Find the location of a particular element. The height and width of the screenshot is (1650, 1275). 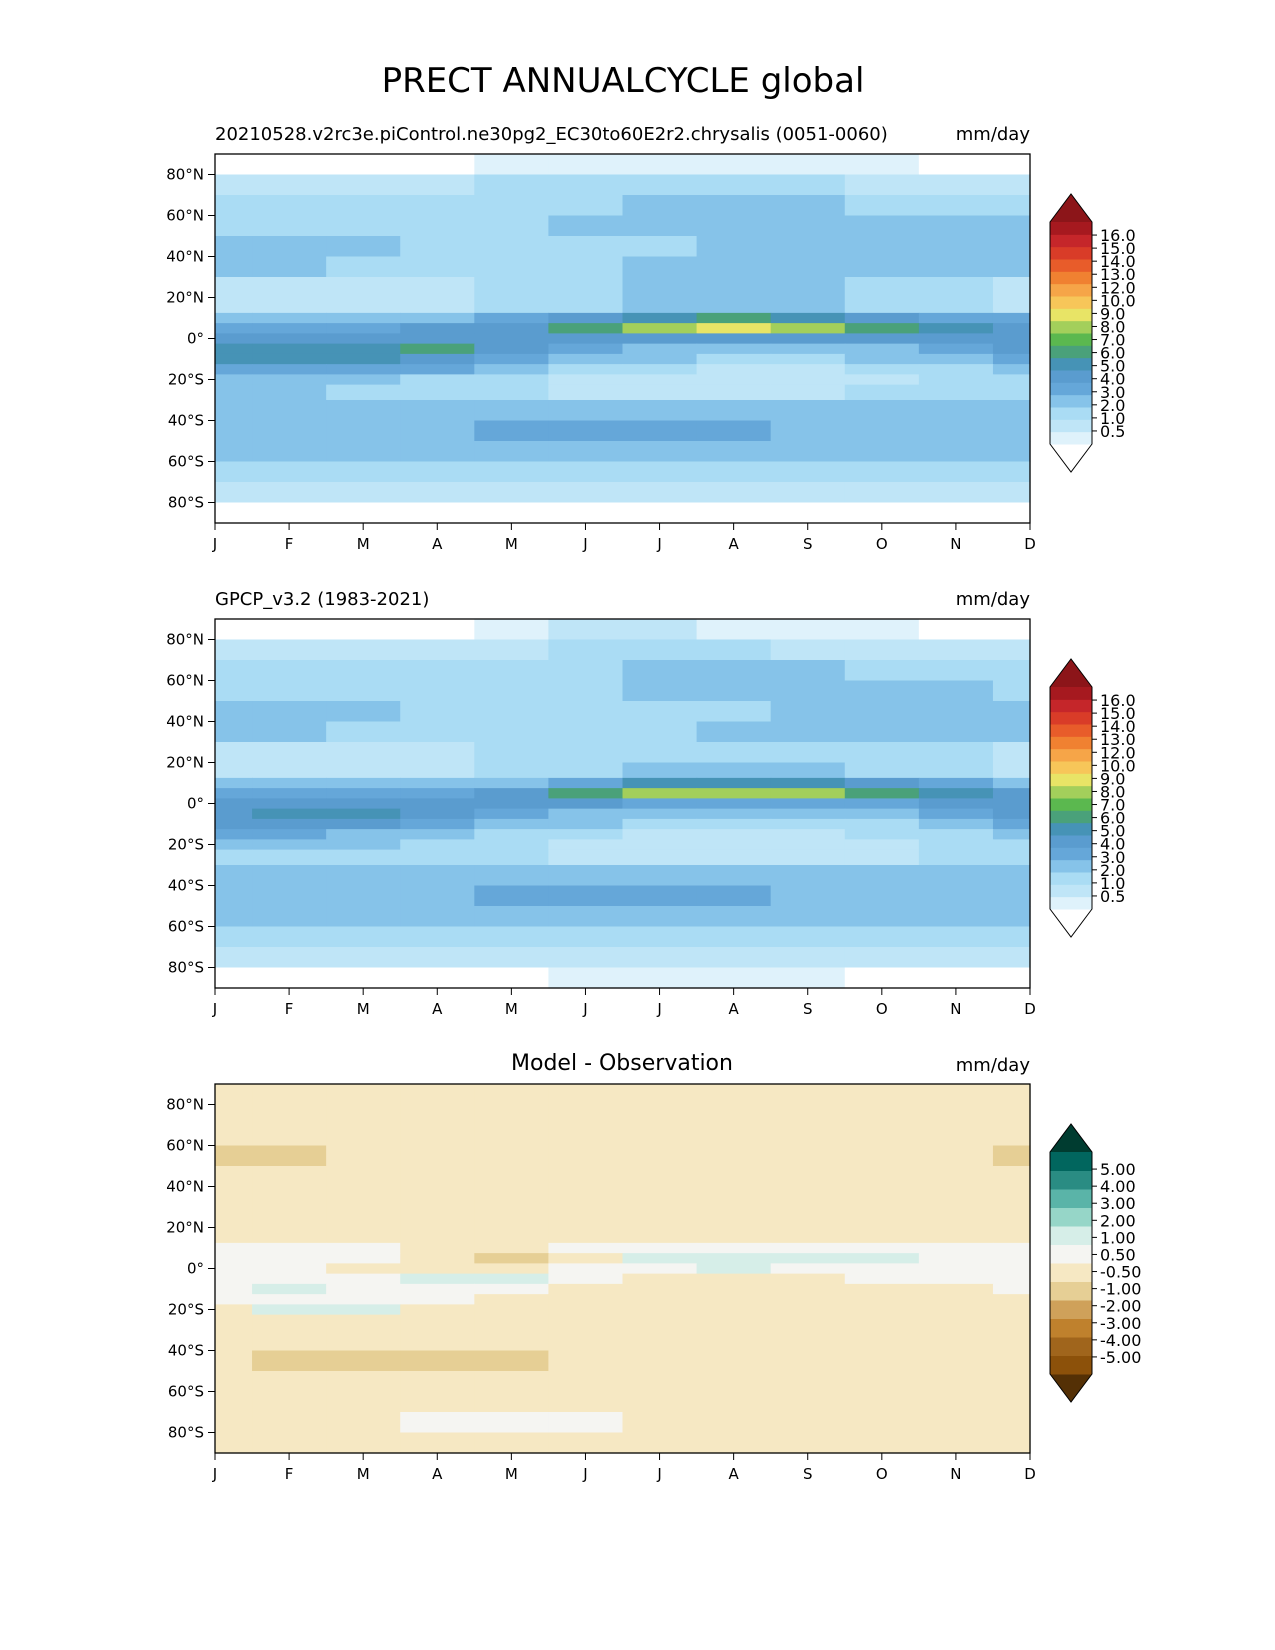

y-tick-label: 40°N is located at coordinates (185, 1187).